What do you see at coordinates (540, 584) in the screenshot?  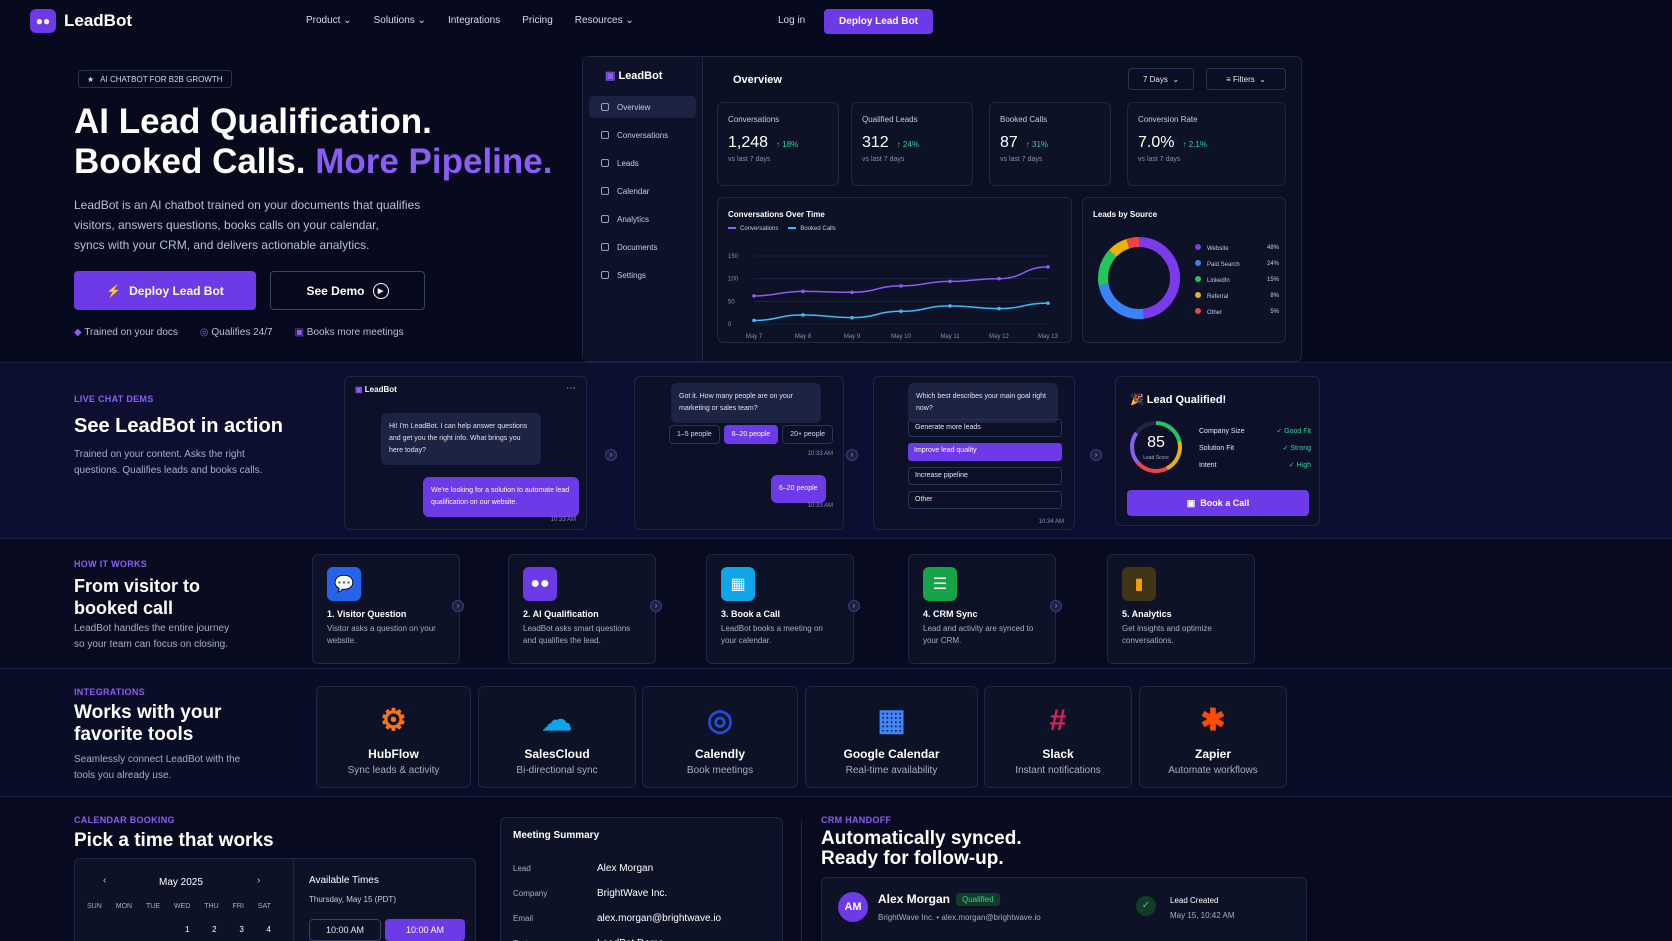 I see `robot-icon: ●●` at bounding box center [540, 584].